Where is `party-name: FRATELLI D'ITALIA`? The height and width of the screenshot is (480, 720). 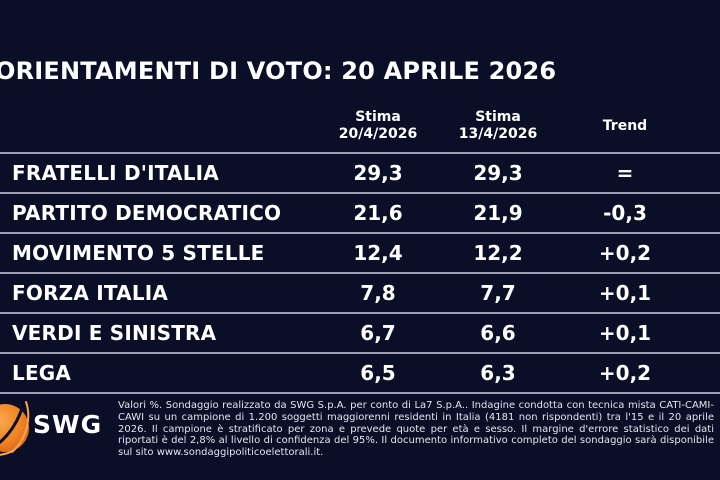 party-name: FRATELLI D'ITALIA is located at coordinates (115, 173).